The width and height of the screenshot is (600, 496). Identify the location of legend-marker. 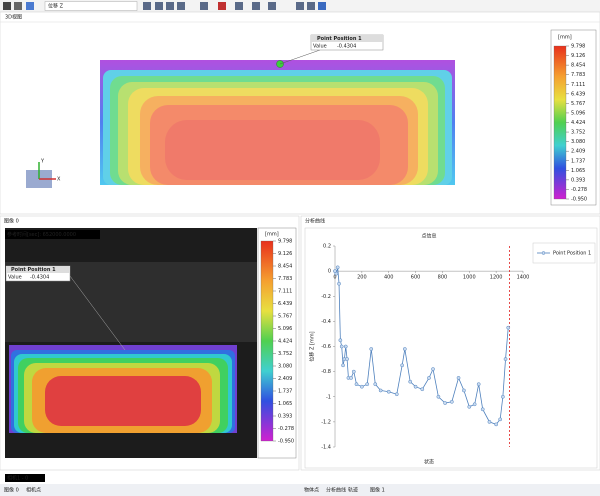
(543, 253).